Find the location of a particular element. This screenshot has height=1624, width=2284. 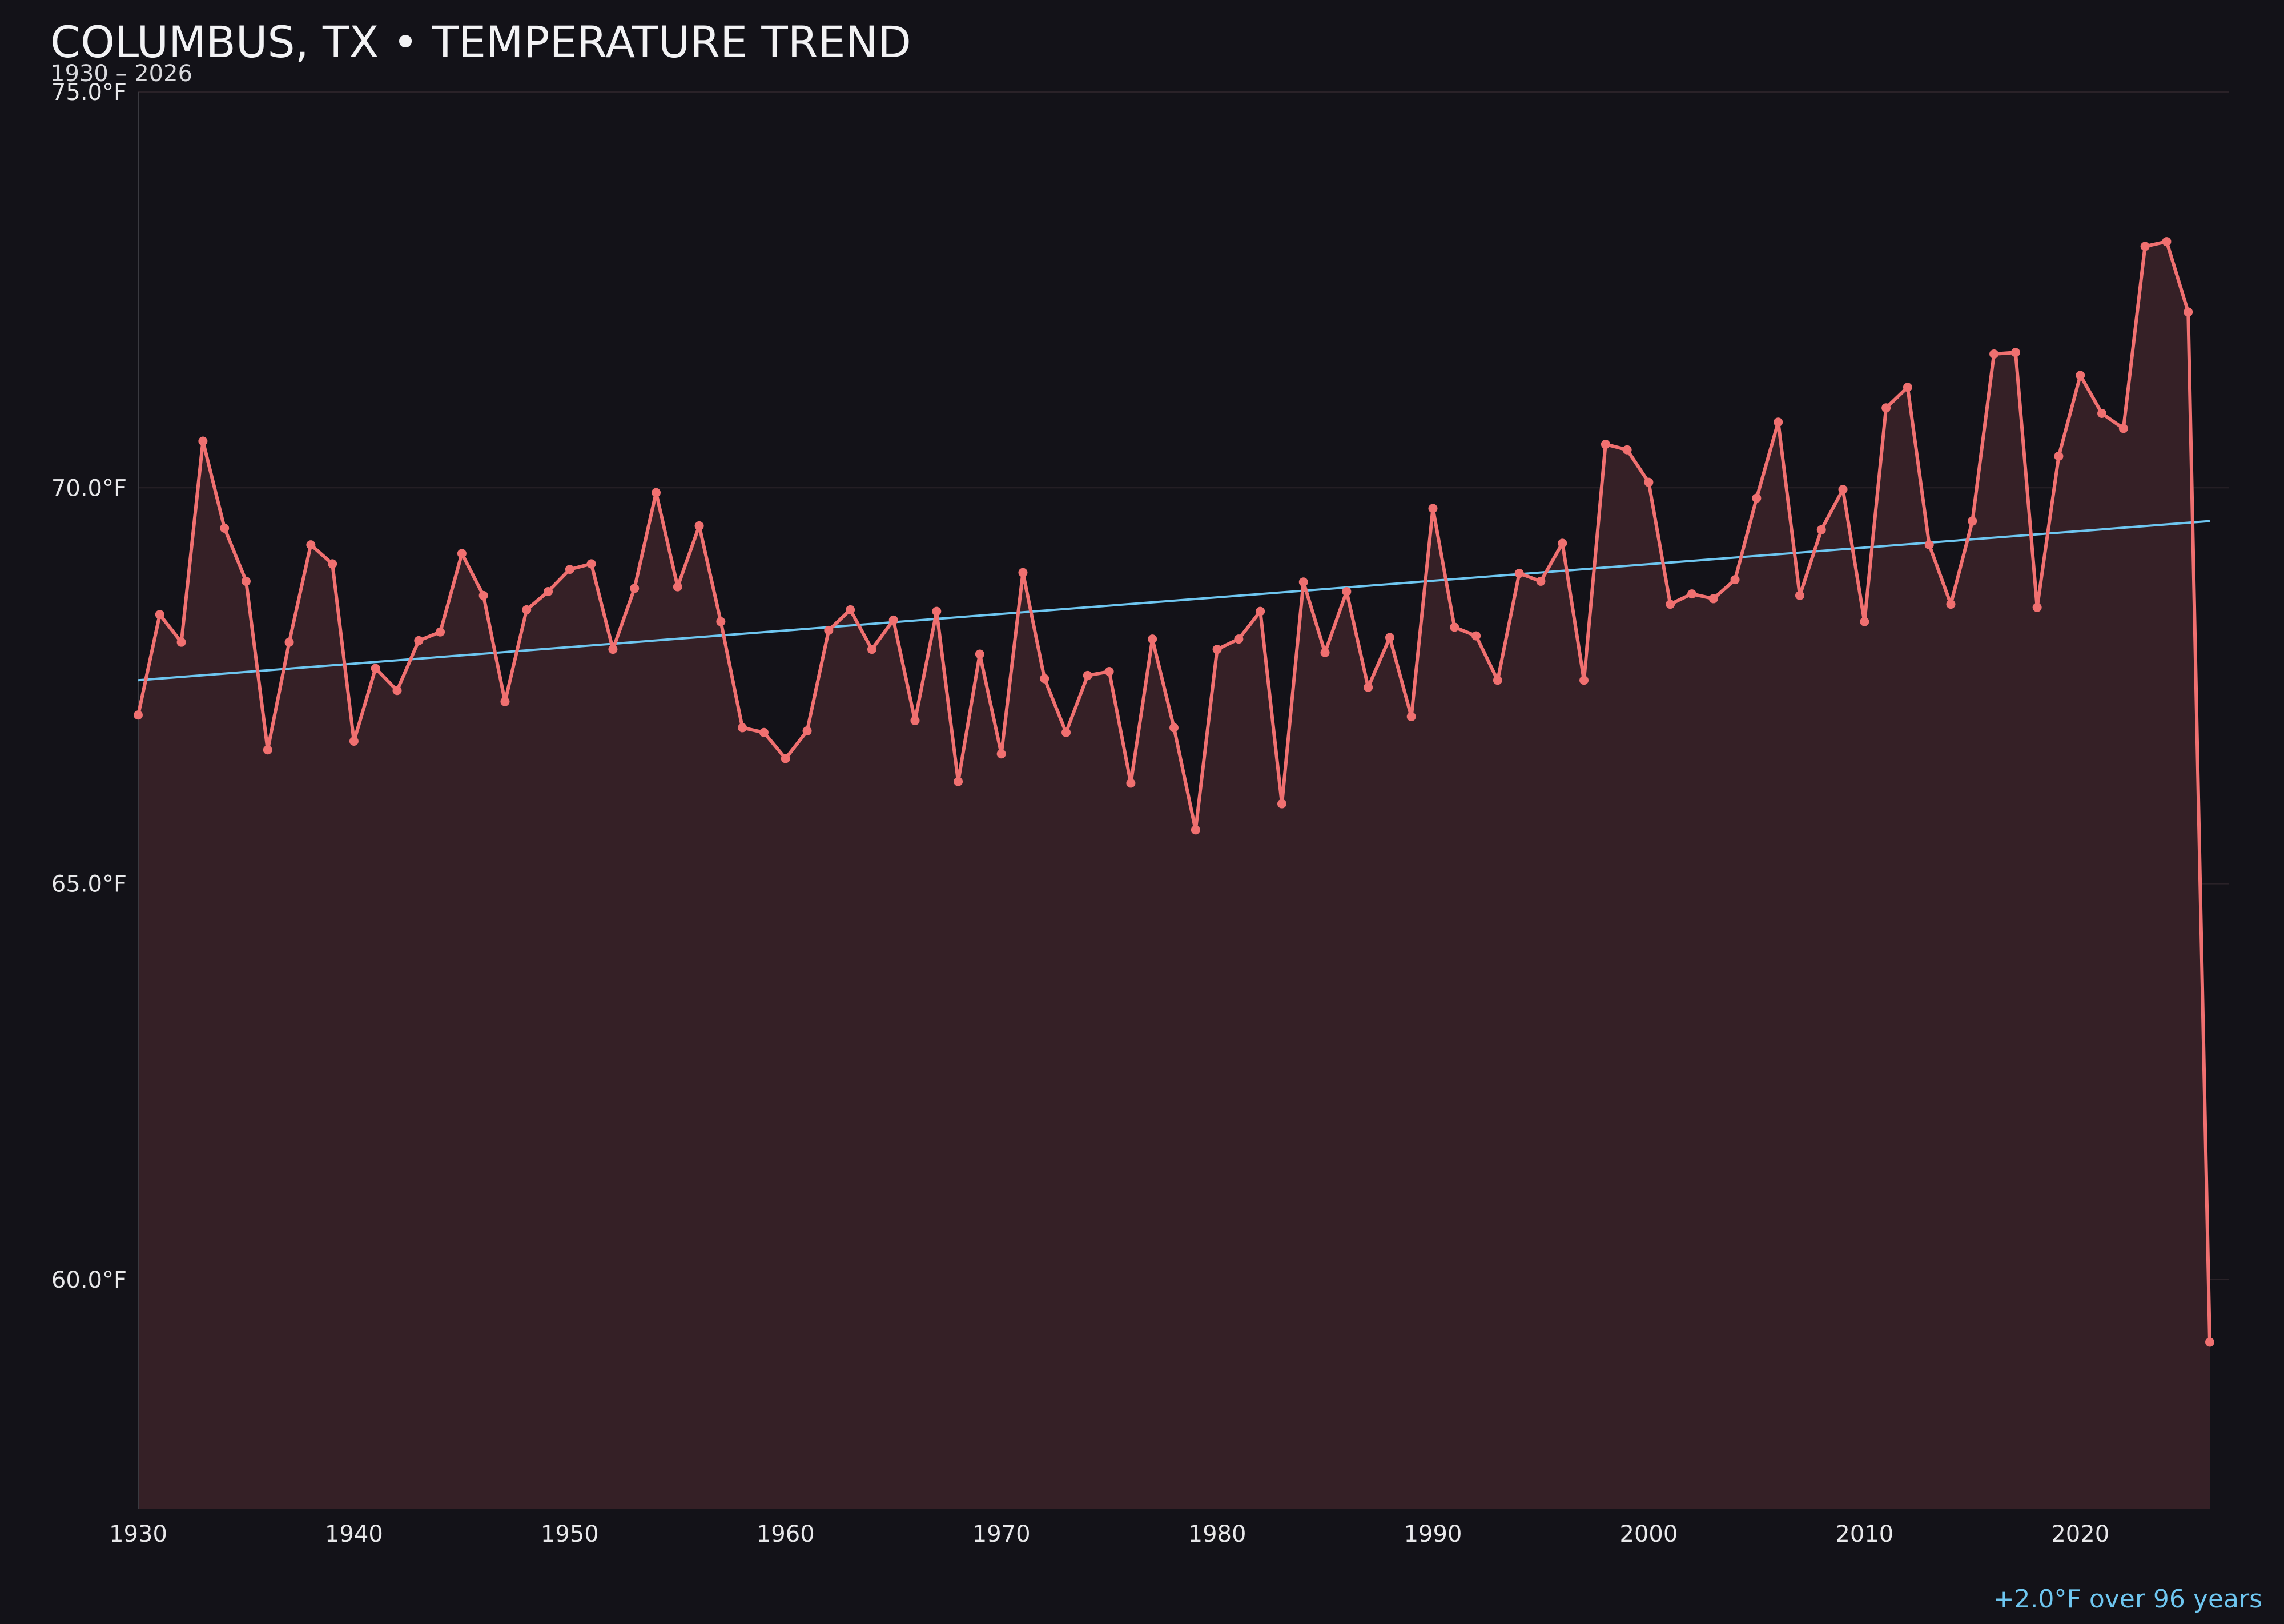

y-tick-label: 70.0°F is located at coordinates (89, 488).